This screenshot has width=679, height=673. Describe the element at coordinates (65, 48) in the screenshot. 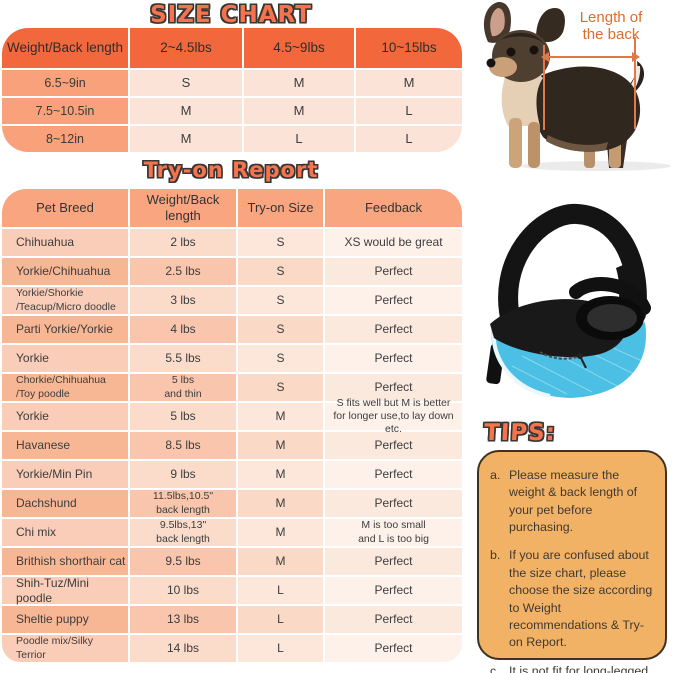

I see `size-chart-header-weight-back: Weight/Back length` at that location.